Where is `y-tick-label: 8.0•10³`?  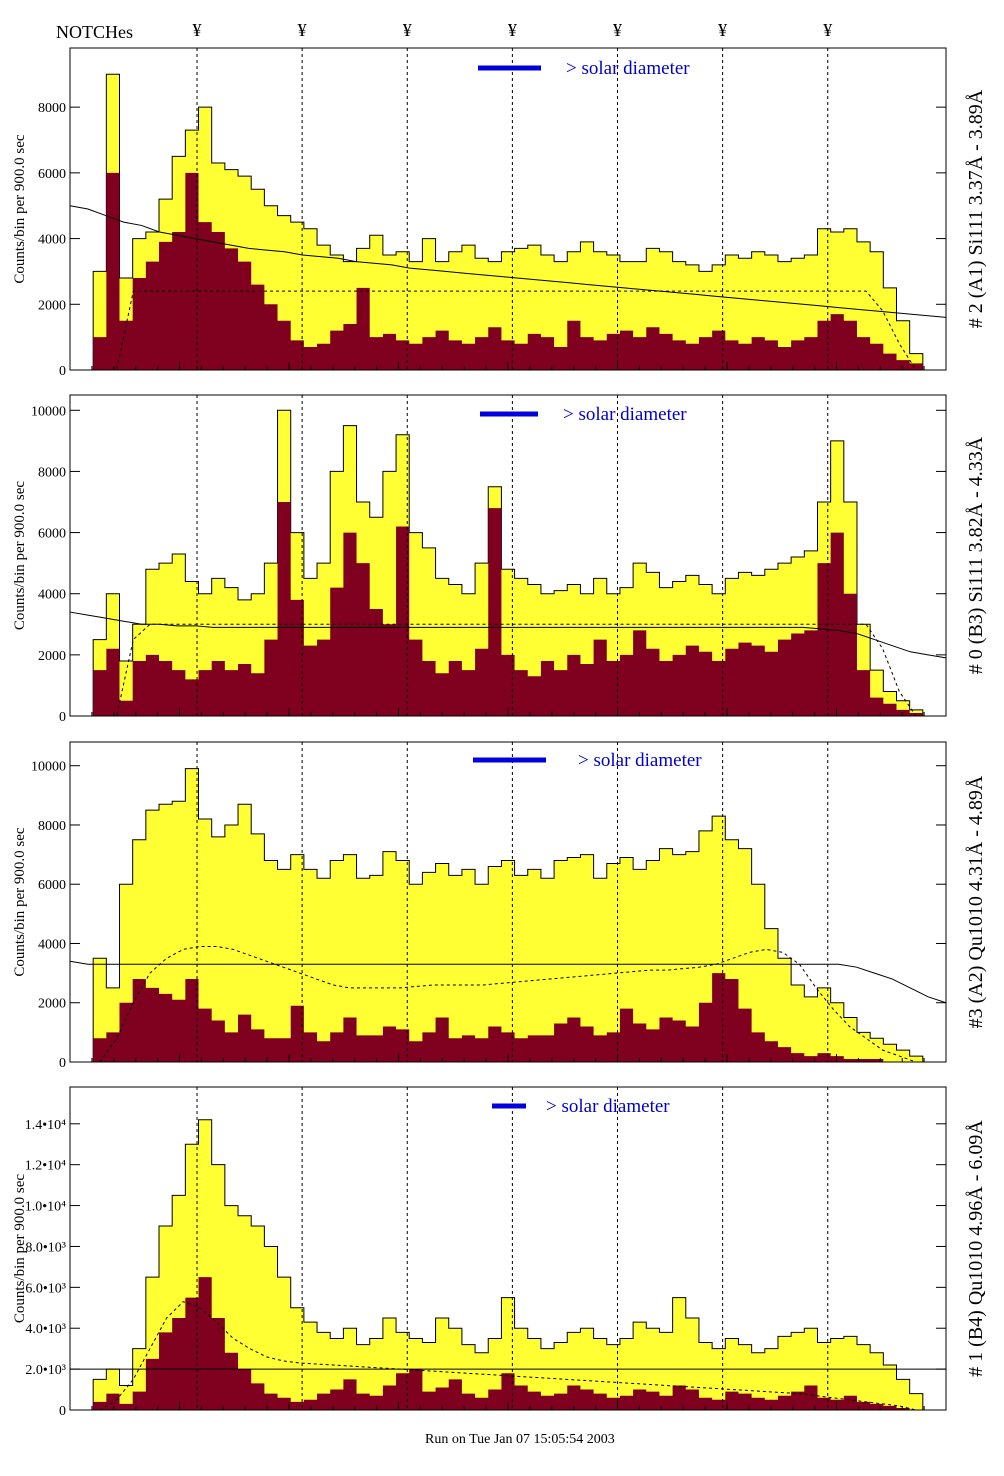
y-tick-label: 8.0•10³ is located at coordinates (45, 1247).